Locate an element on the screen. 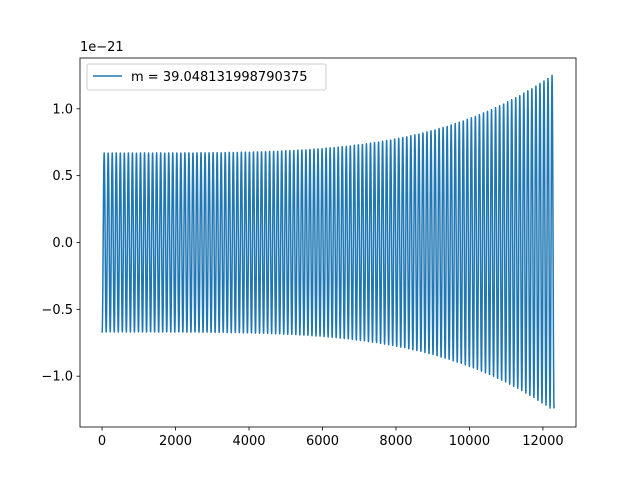  y-axis: −1.0 −0.5 0.0 0.5 1.0 is located at coordinates (60, 243).